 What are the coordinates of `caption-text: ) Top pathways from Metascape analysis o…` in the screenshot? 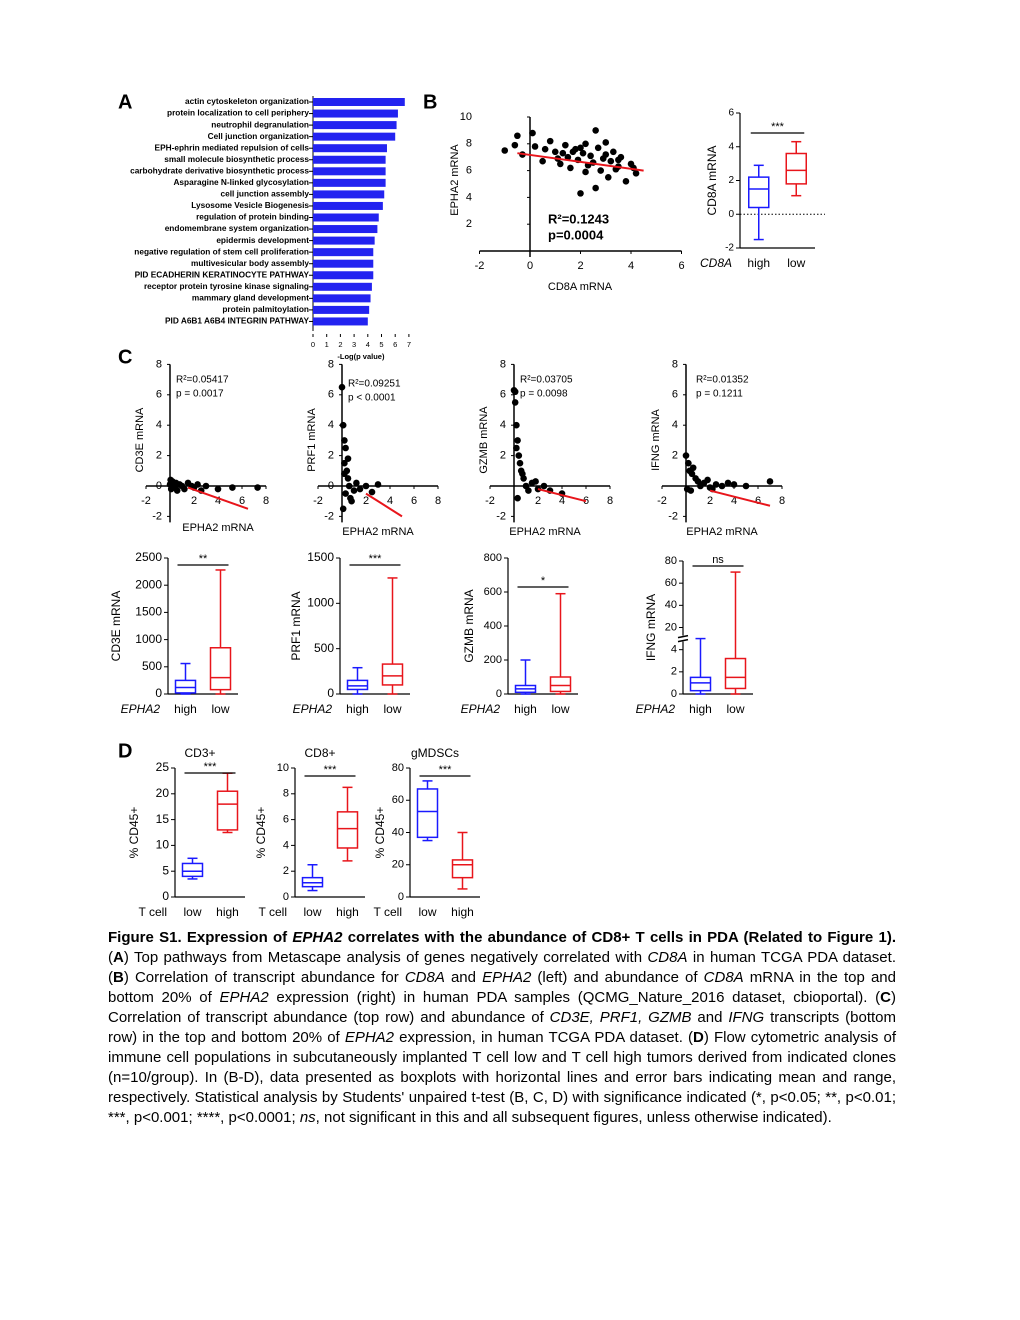 It's located at (385, 957).